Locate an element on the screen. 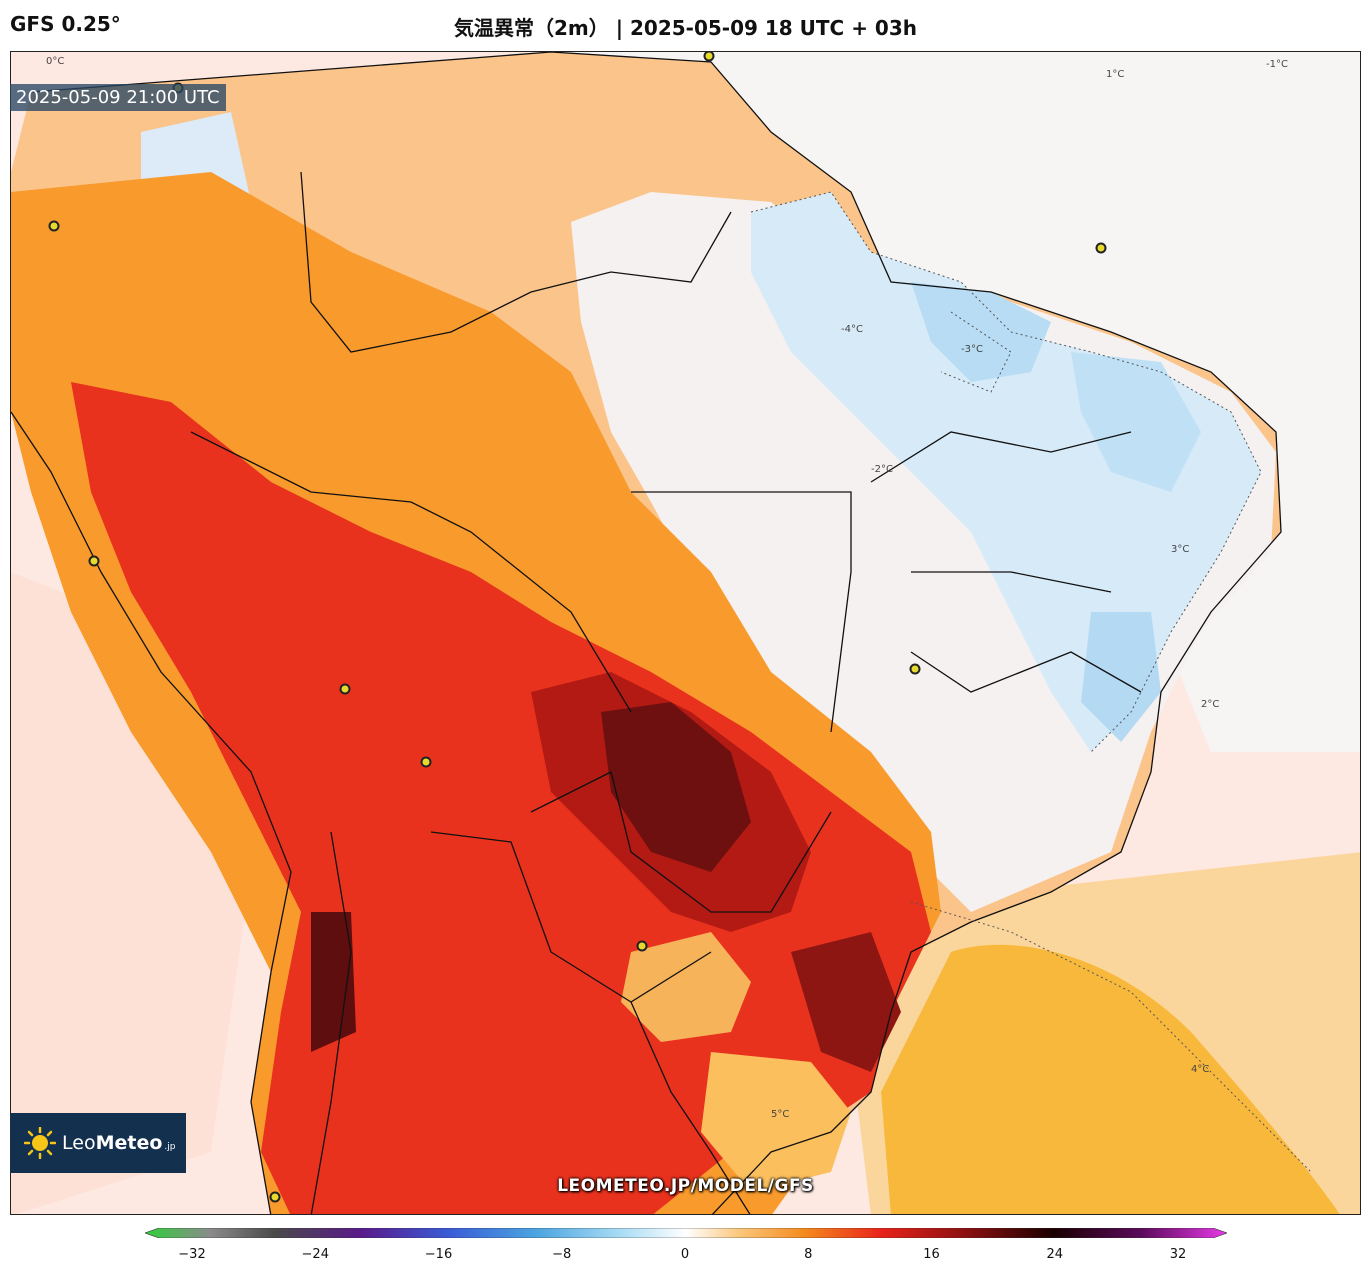 The width and height of the screenshot is (1371, 1263). border-bolivia-brazil is located at coordinates (681, 842).